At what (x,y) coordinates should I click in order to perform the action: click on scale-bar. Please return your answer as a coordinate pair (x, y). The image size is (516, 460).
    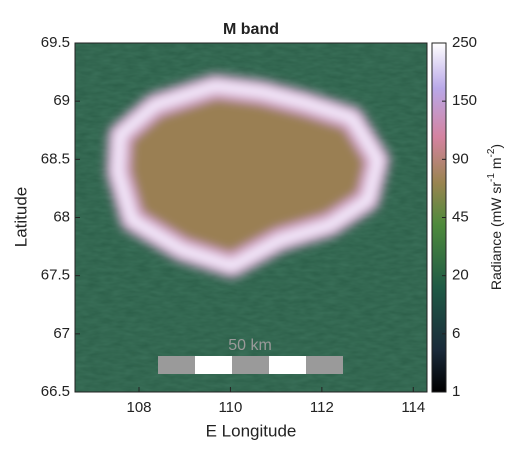
    Looking at the image, I should click on (250, 365).